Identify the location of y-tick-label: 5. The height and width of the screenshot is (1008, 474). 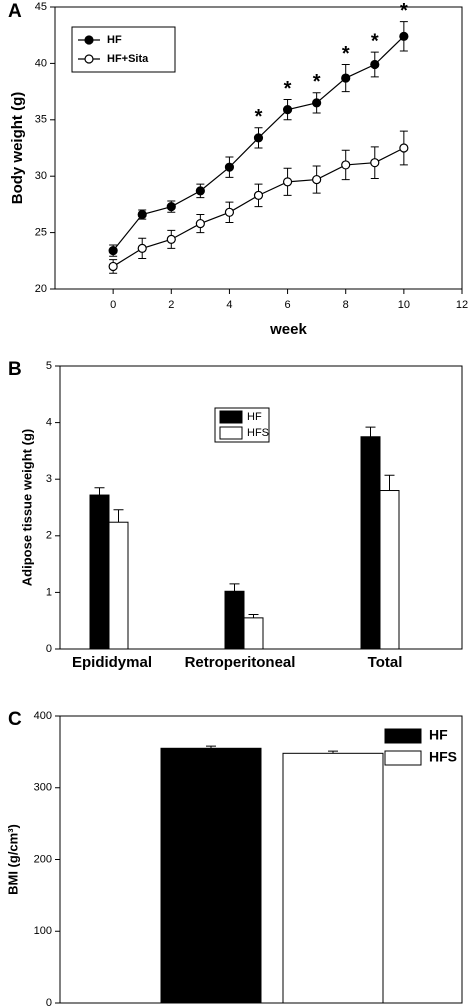
(49, 366).